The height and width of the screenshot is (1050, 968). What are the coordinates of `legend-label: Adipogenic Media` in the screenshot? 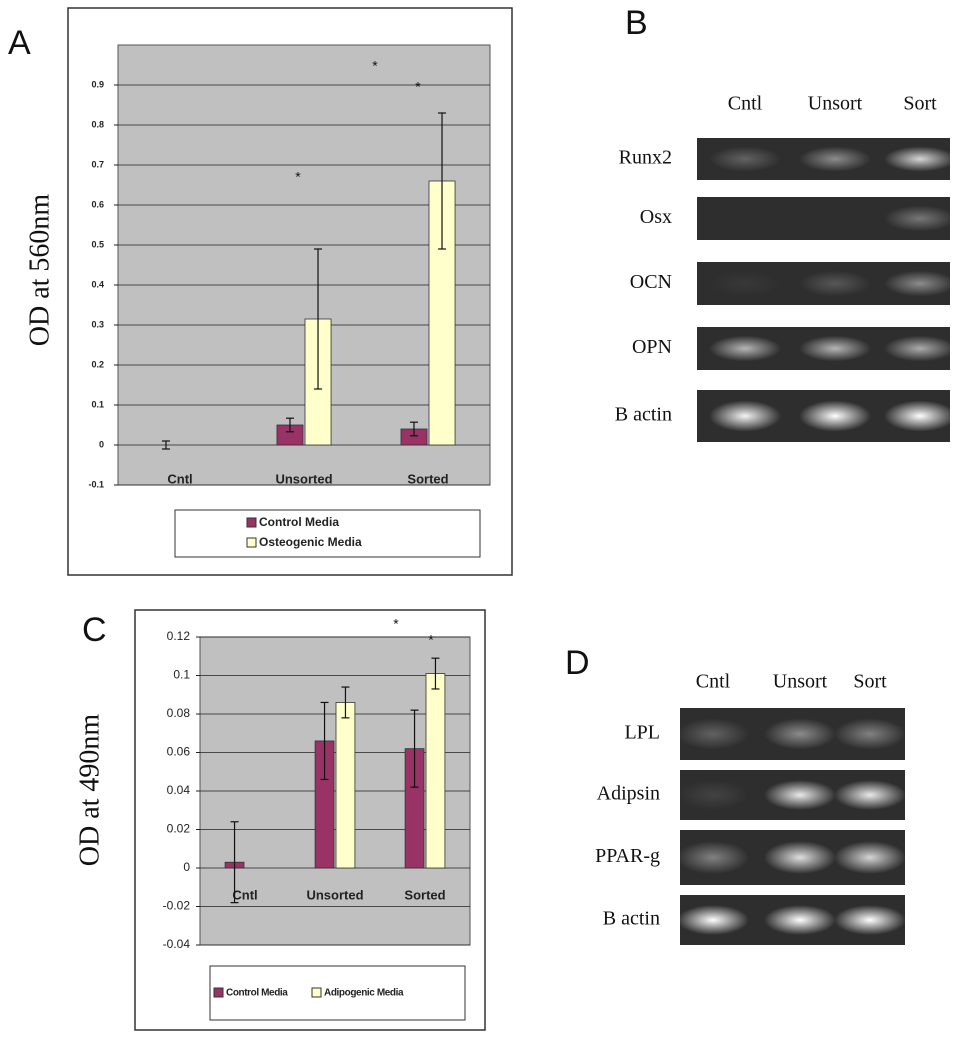 It's located at (364, 993).